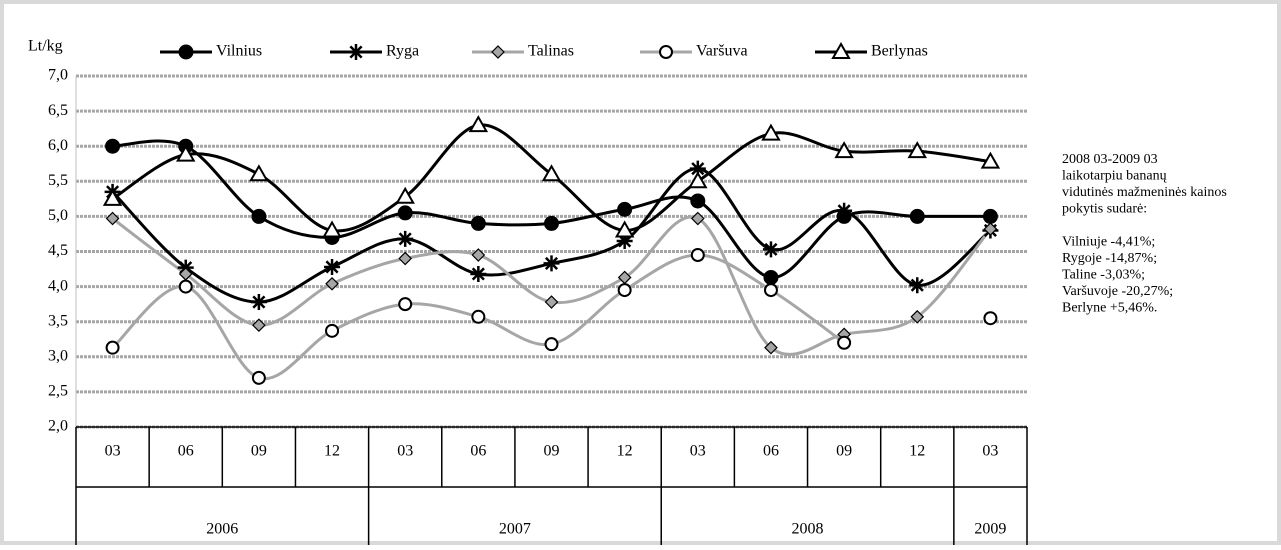  Describe the element at coordinates (58, 110) in the screenshot. I see `y-tick-label: 6,5` at that location.